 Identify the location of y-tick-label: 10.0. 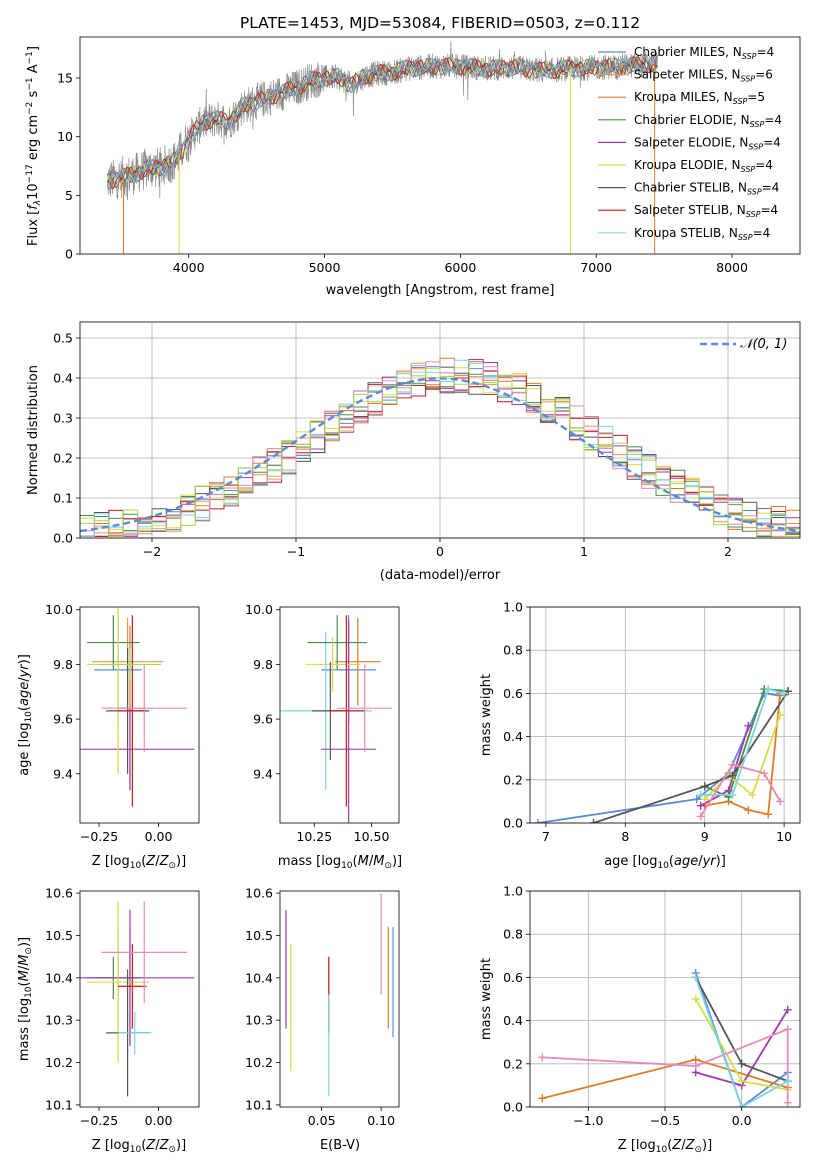
(259, 609).